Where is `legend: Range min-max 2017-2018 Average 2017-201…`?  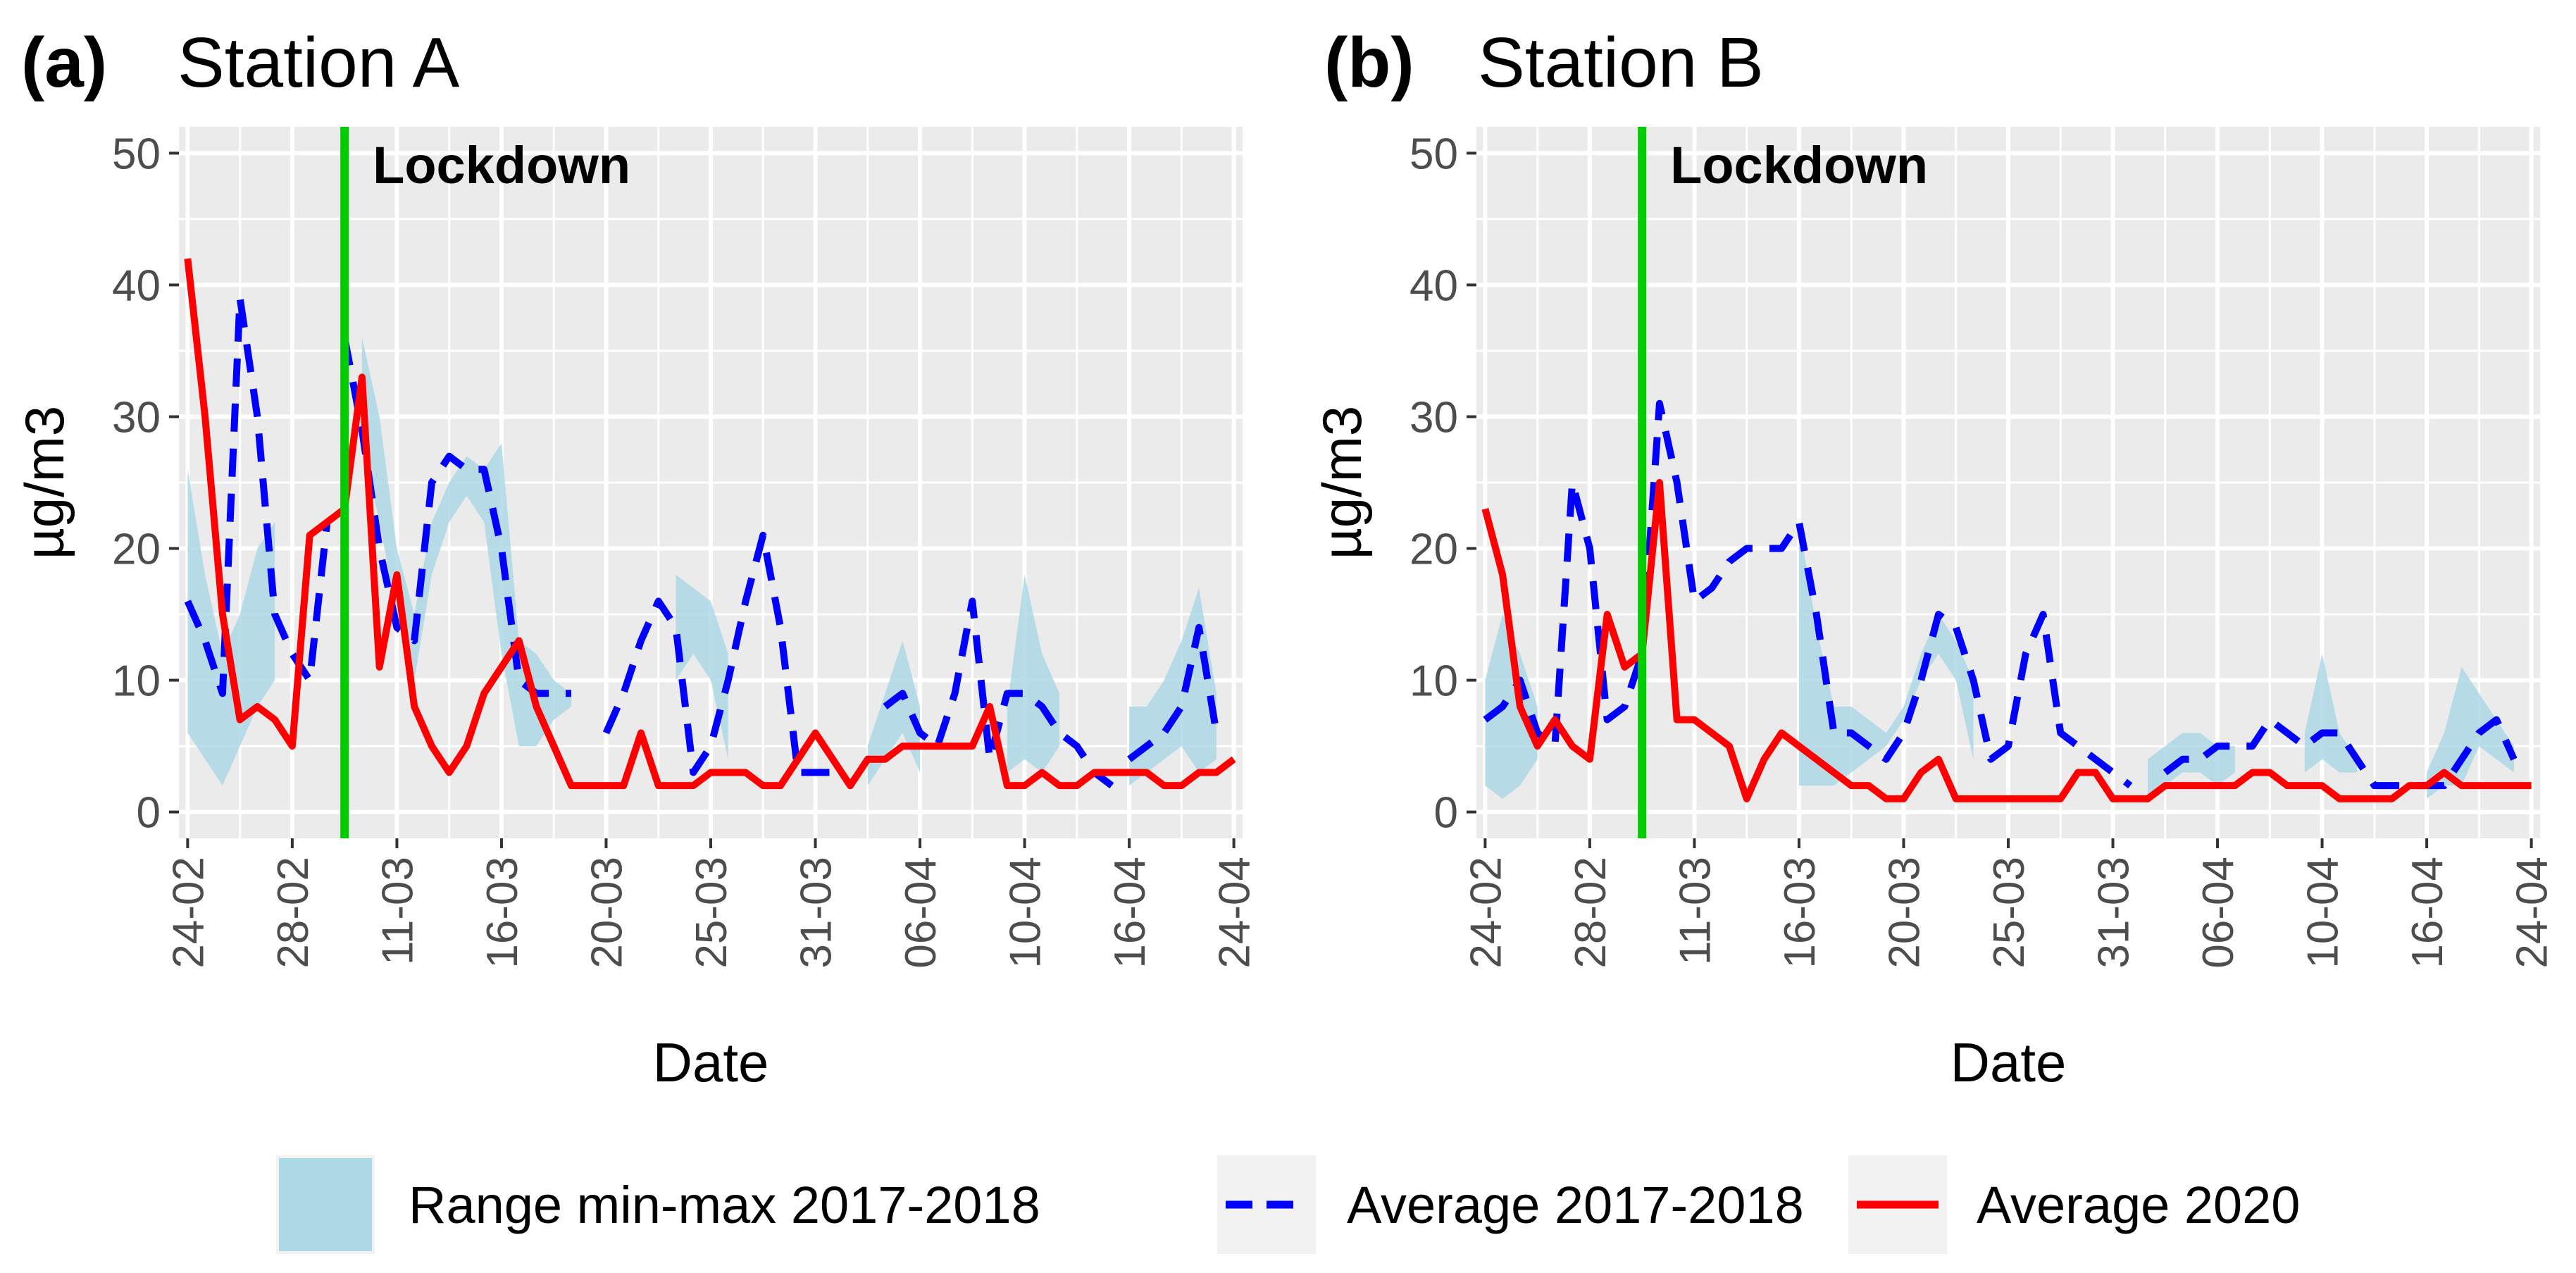
legend: Range min-max 2017-2018 Average 2017-201… is located at coordinates (1288, 1204).